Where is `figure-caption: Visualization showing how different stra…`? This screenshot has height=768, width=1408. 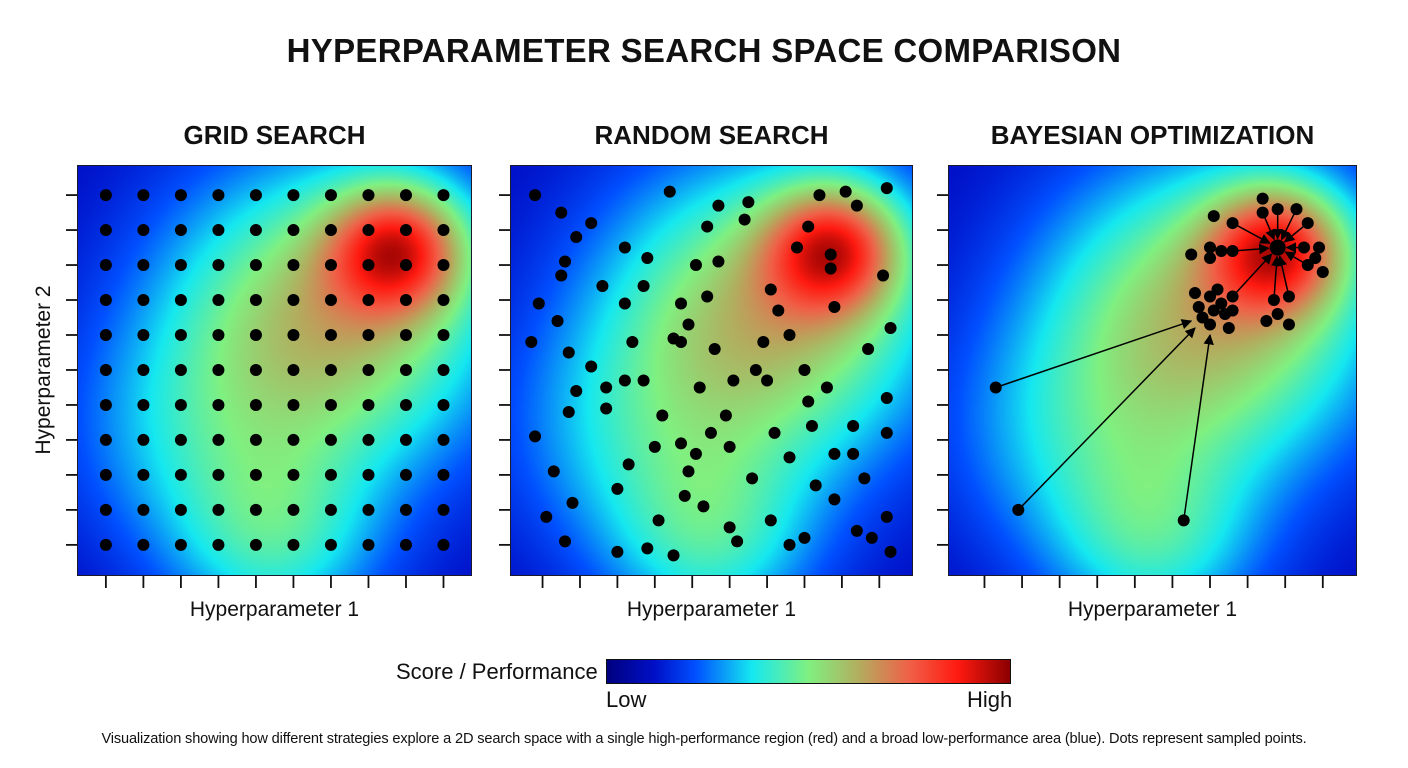 figure-caption: Visualization showing how different stra… is located at coordinates (704, 739).